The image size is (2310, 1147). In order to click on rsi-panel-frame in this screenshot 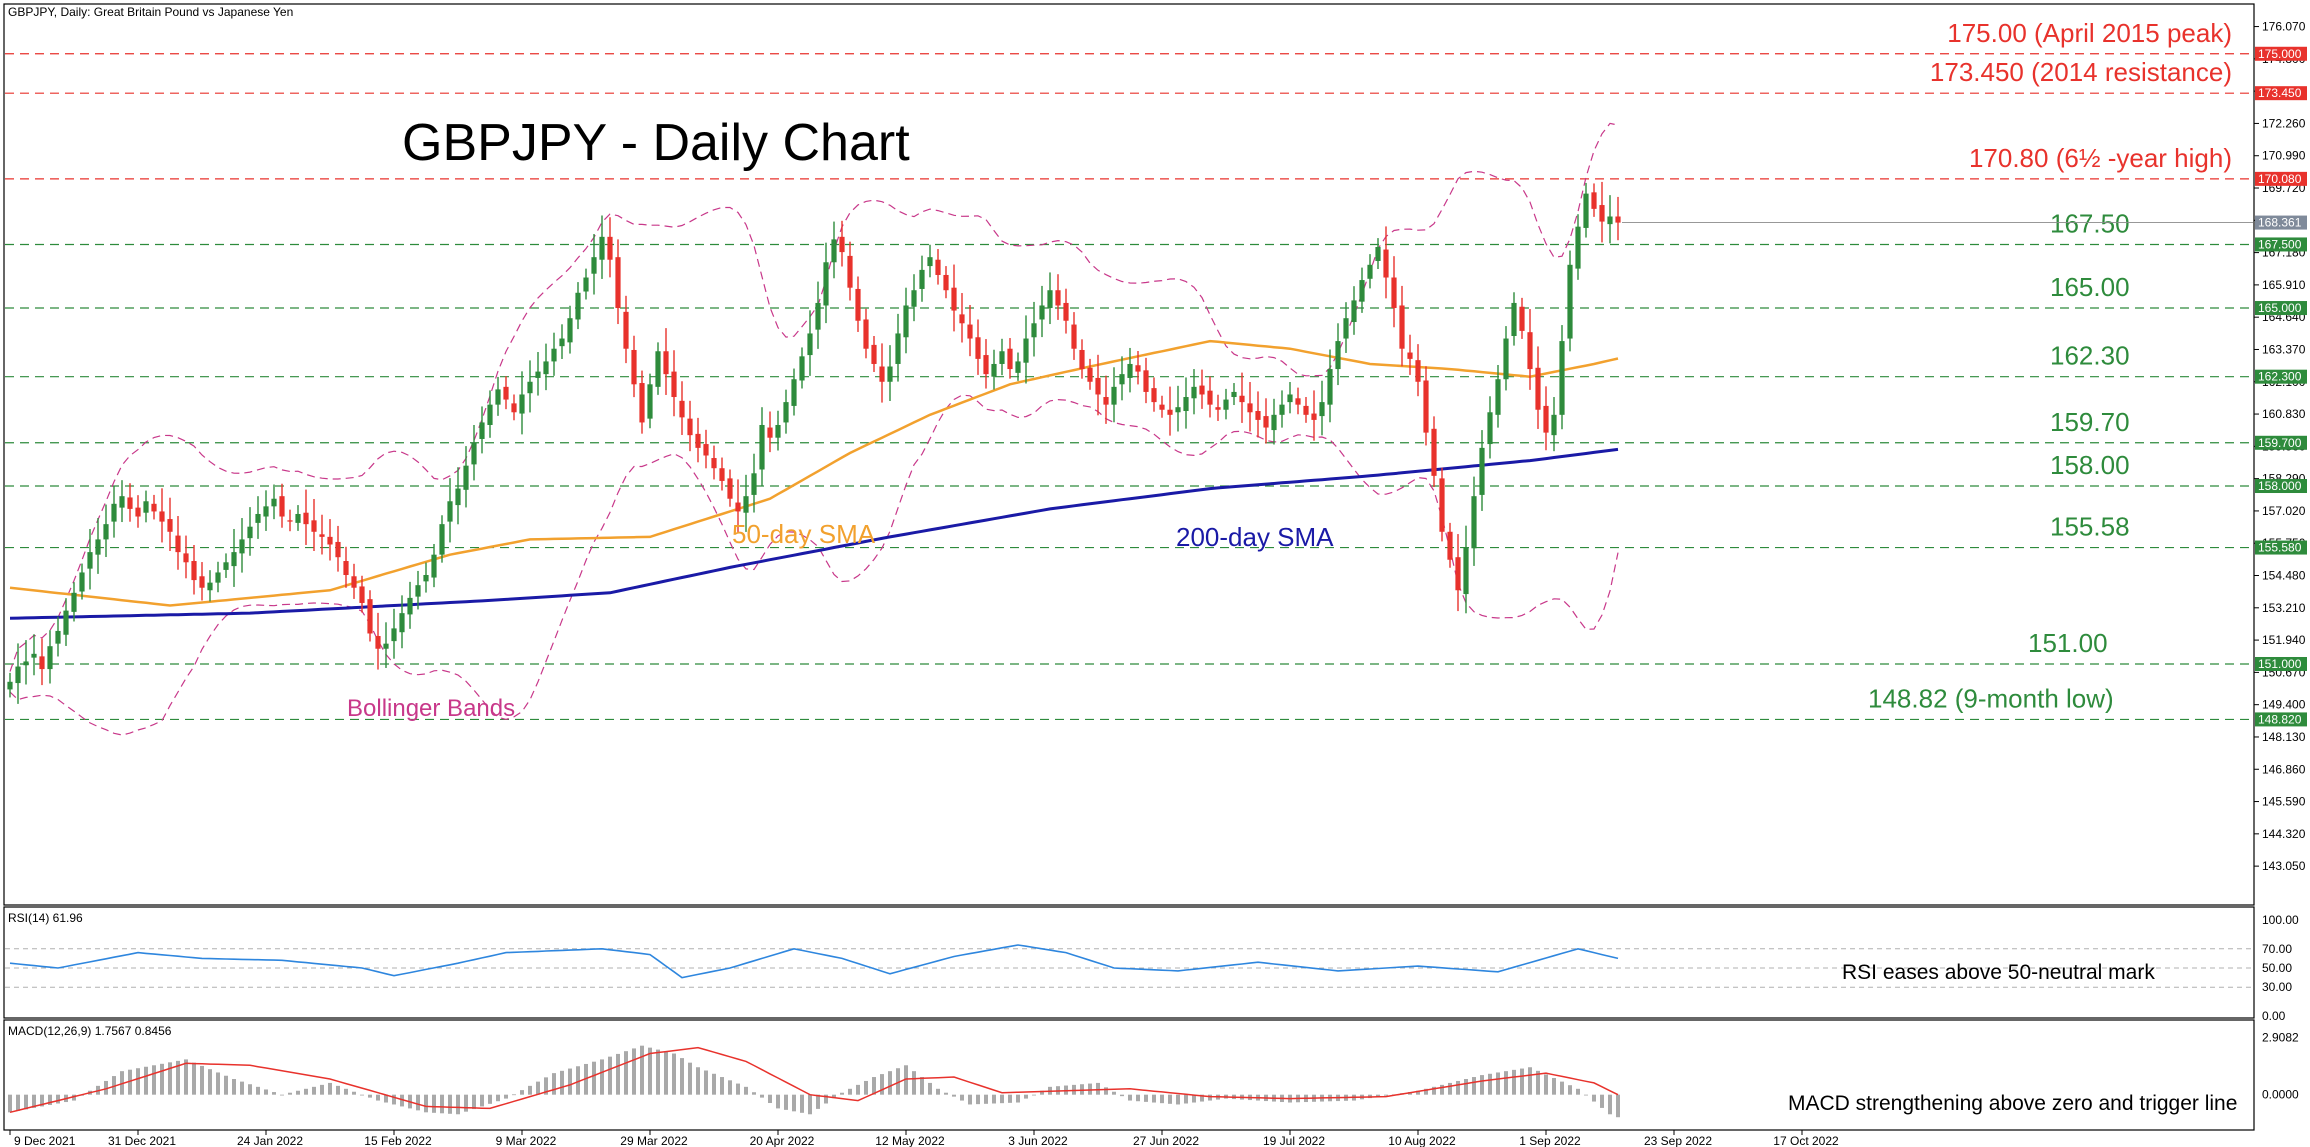, I will do `click(1129, 962)`.